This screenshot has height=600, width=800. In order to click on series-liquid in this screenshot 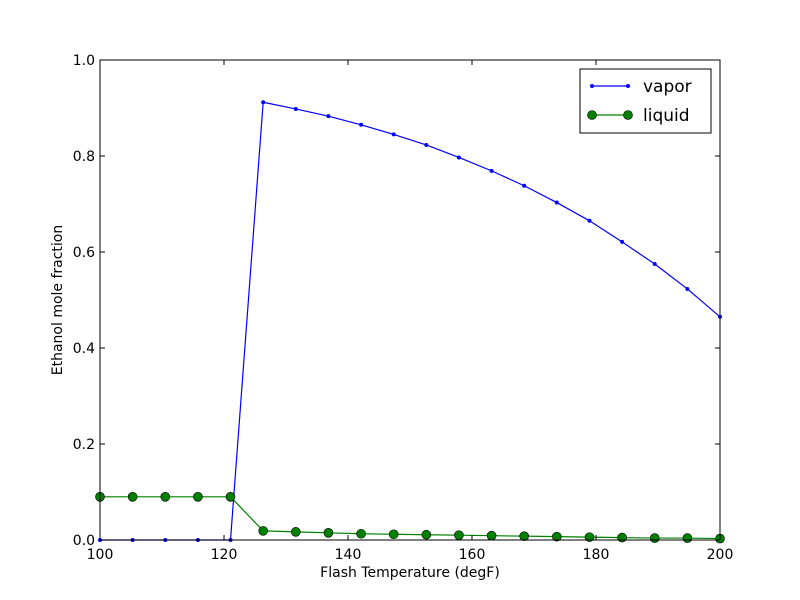, I will do `click(410, 517)`.